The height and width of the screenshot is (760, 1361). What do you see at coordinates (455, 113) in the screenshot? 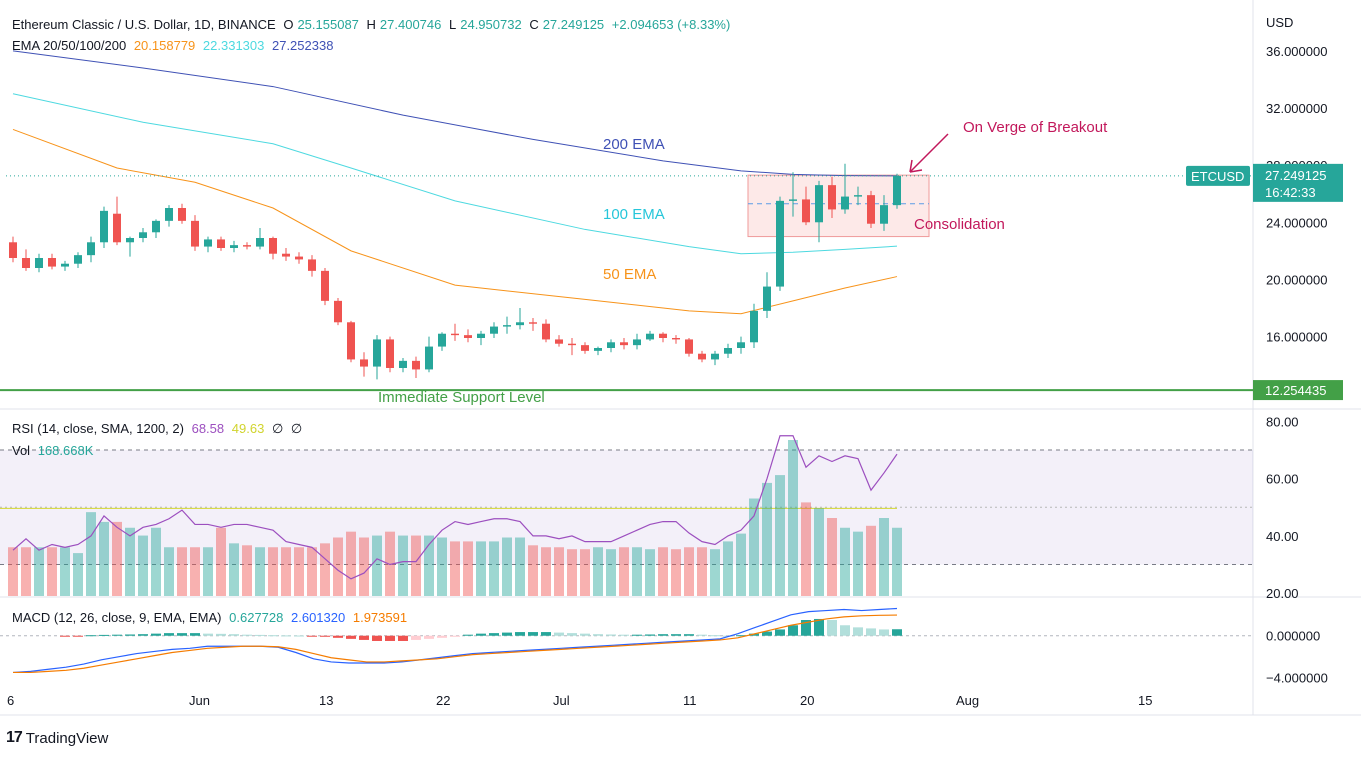
I see `ema200-line` at bounding box center [455, 113].